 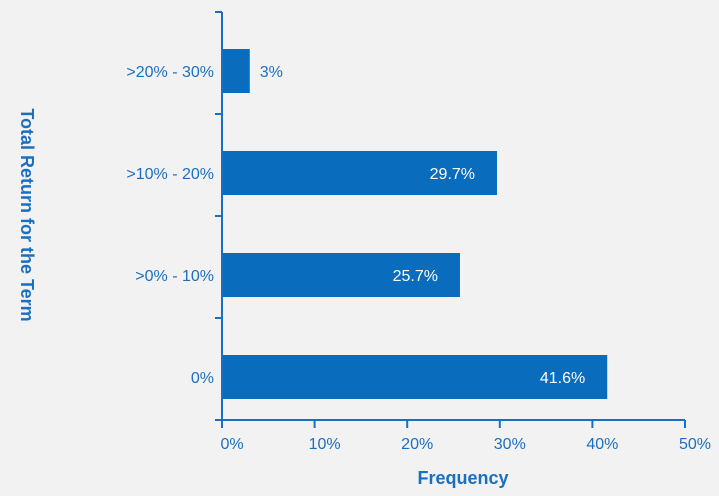 What do you see at coordinates (170, 174) in the screenshot?
I see `category-label: >10% - 20%` at bounding box center [170, 174].